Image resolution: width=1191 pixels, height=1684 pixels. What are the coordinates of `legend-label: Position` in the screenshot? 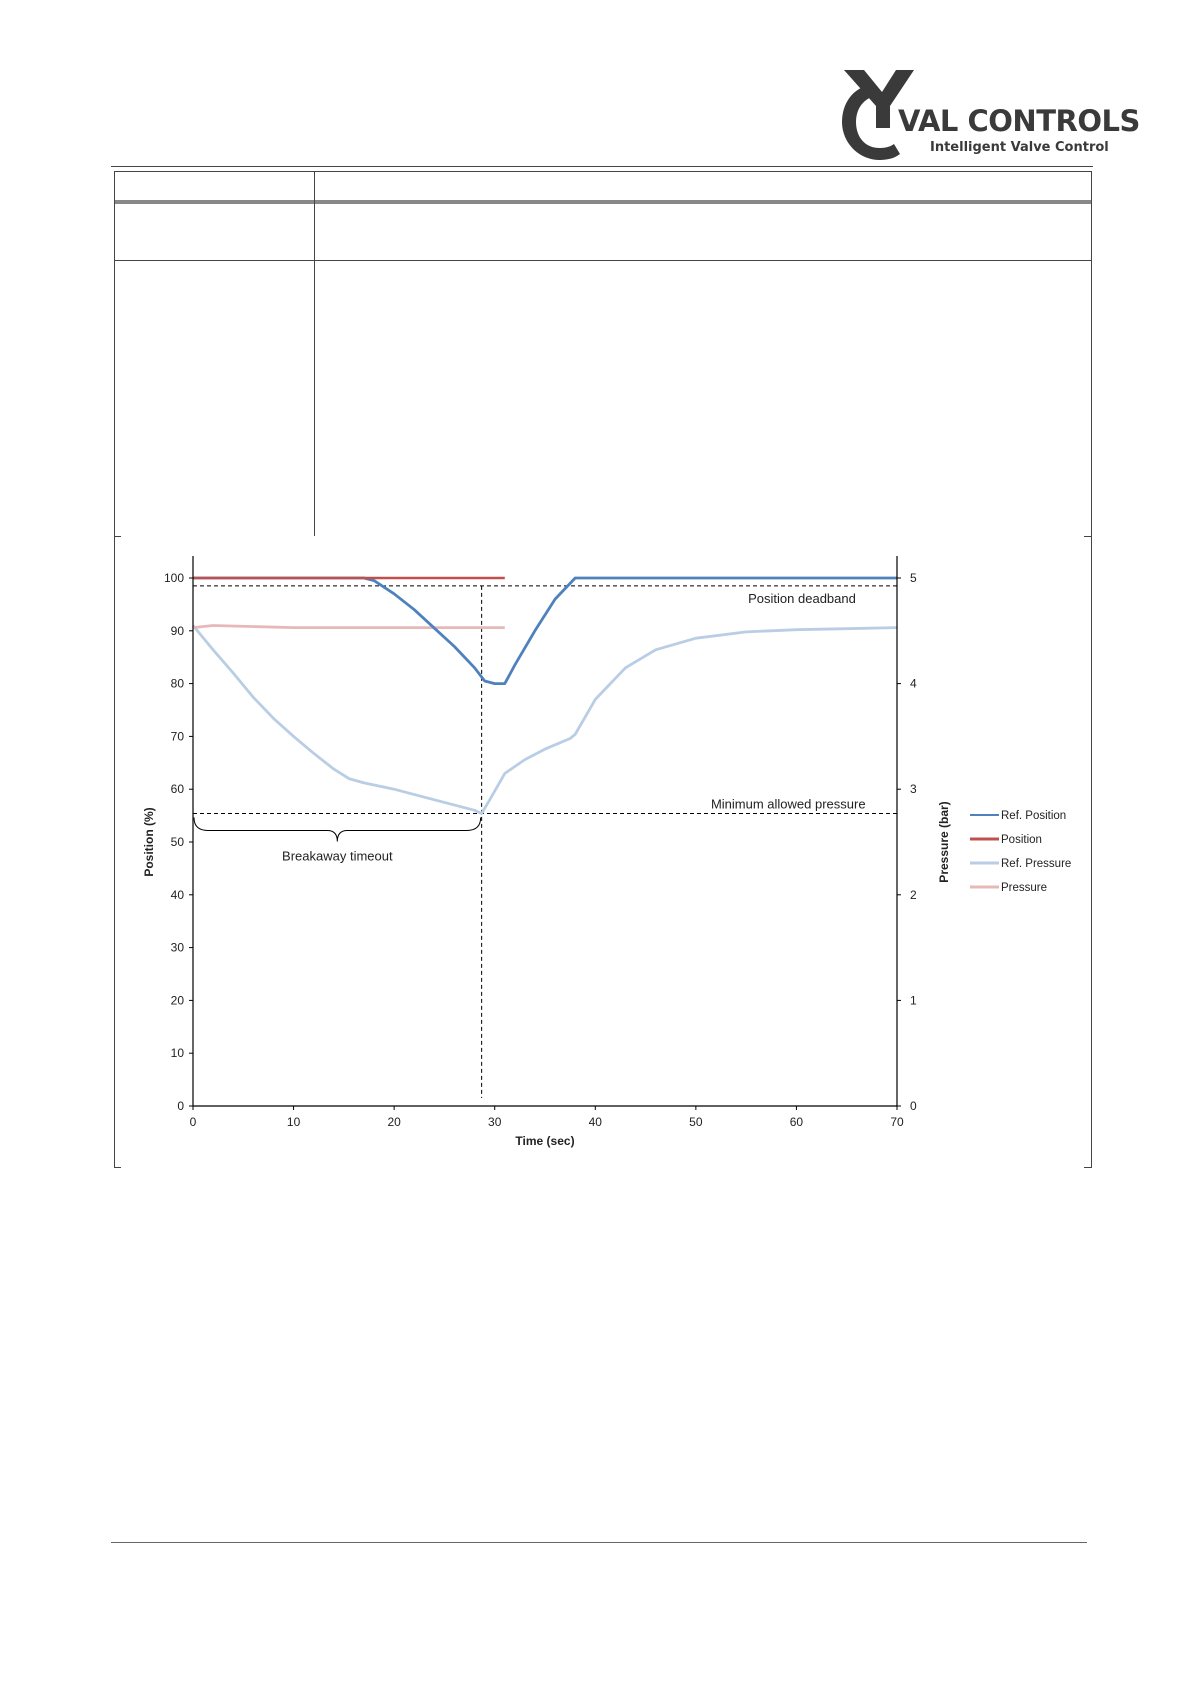 It's located at (1021, 840).